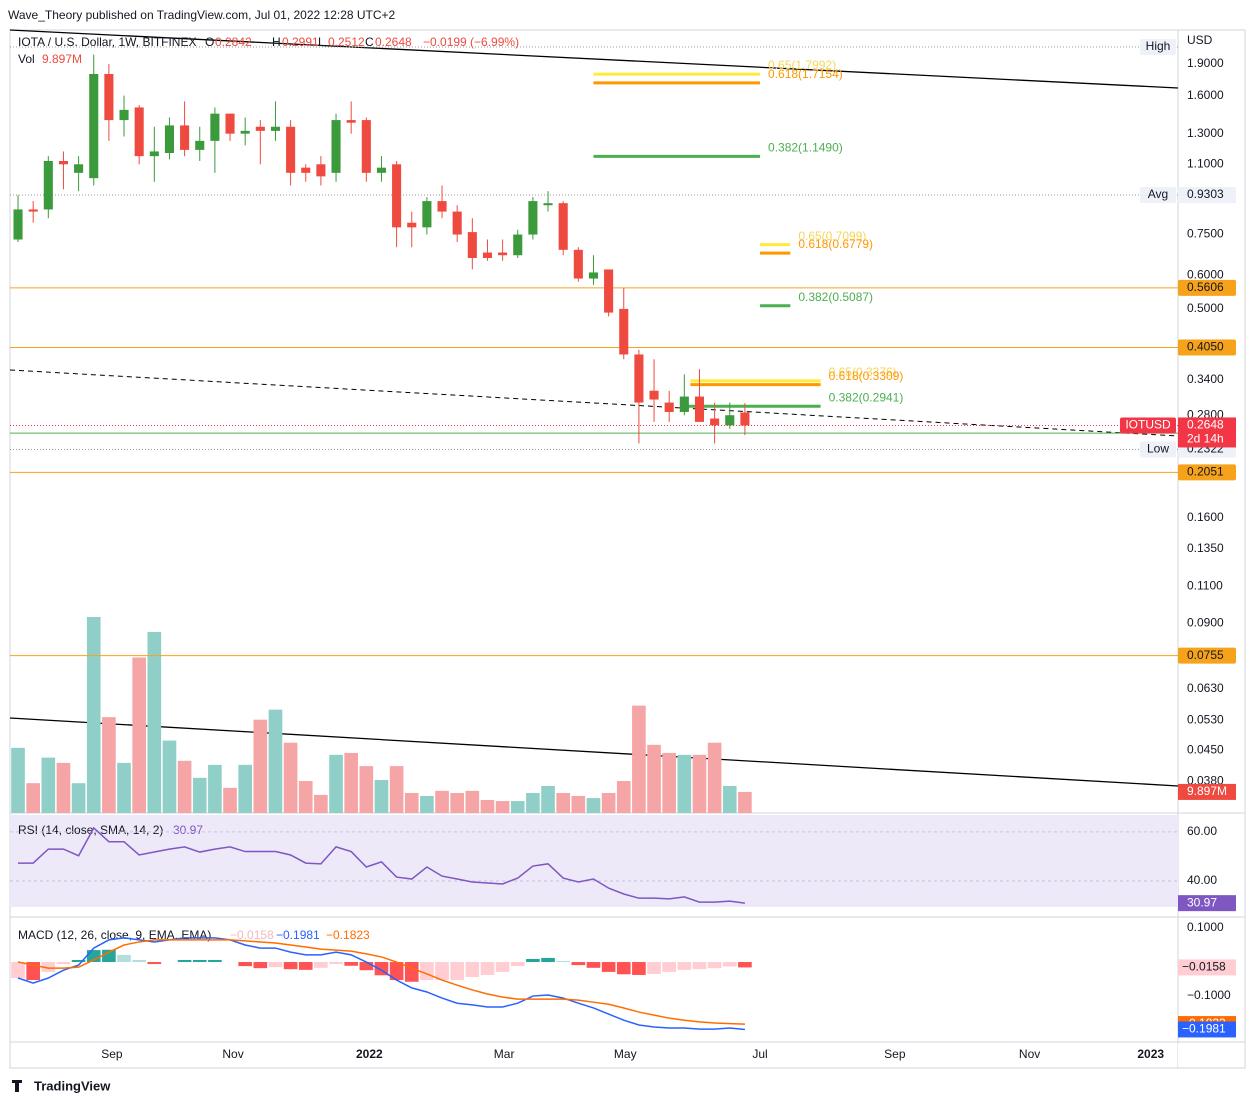 Image resolution: width=1258 pixels, height=1109 pixels. Describe the element at coordinates (348, 935) in the screenshot. I see `signal-value: −0.1823` at that location.